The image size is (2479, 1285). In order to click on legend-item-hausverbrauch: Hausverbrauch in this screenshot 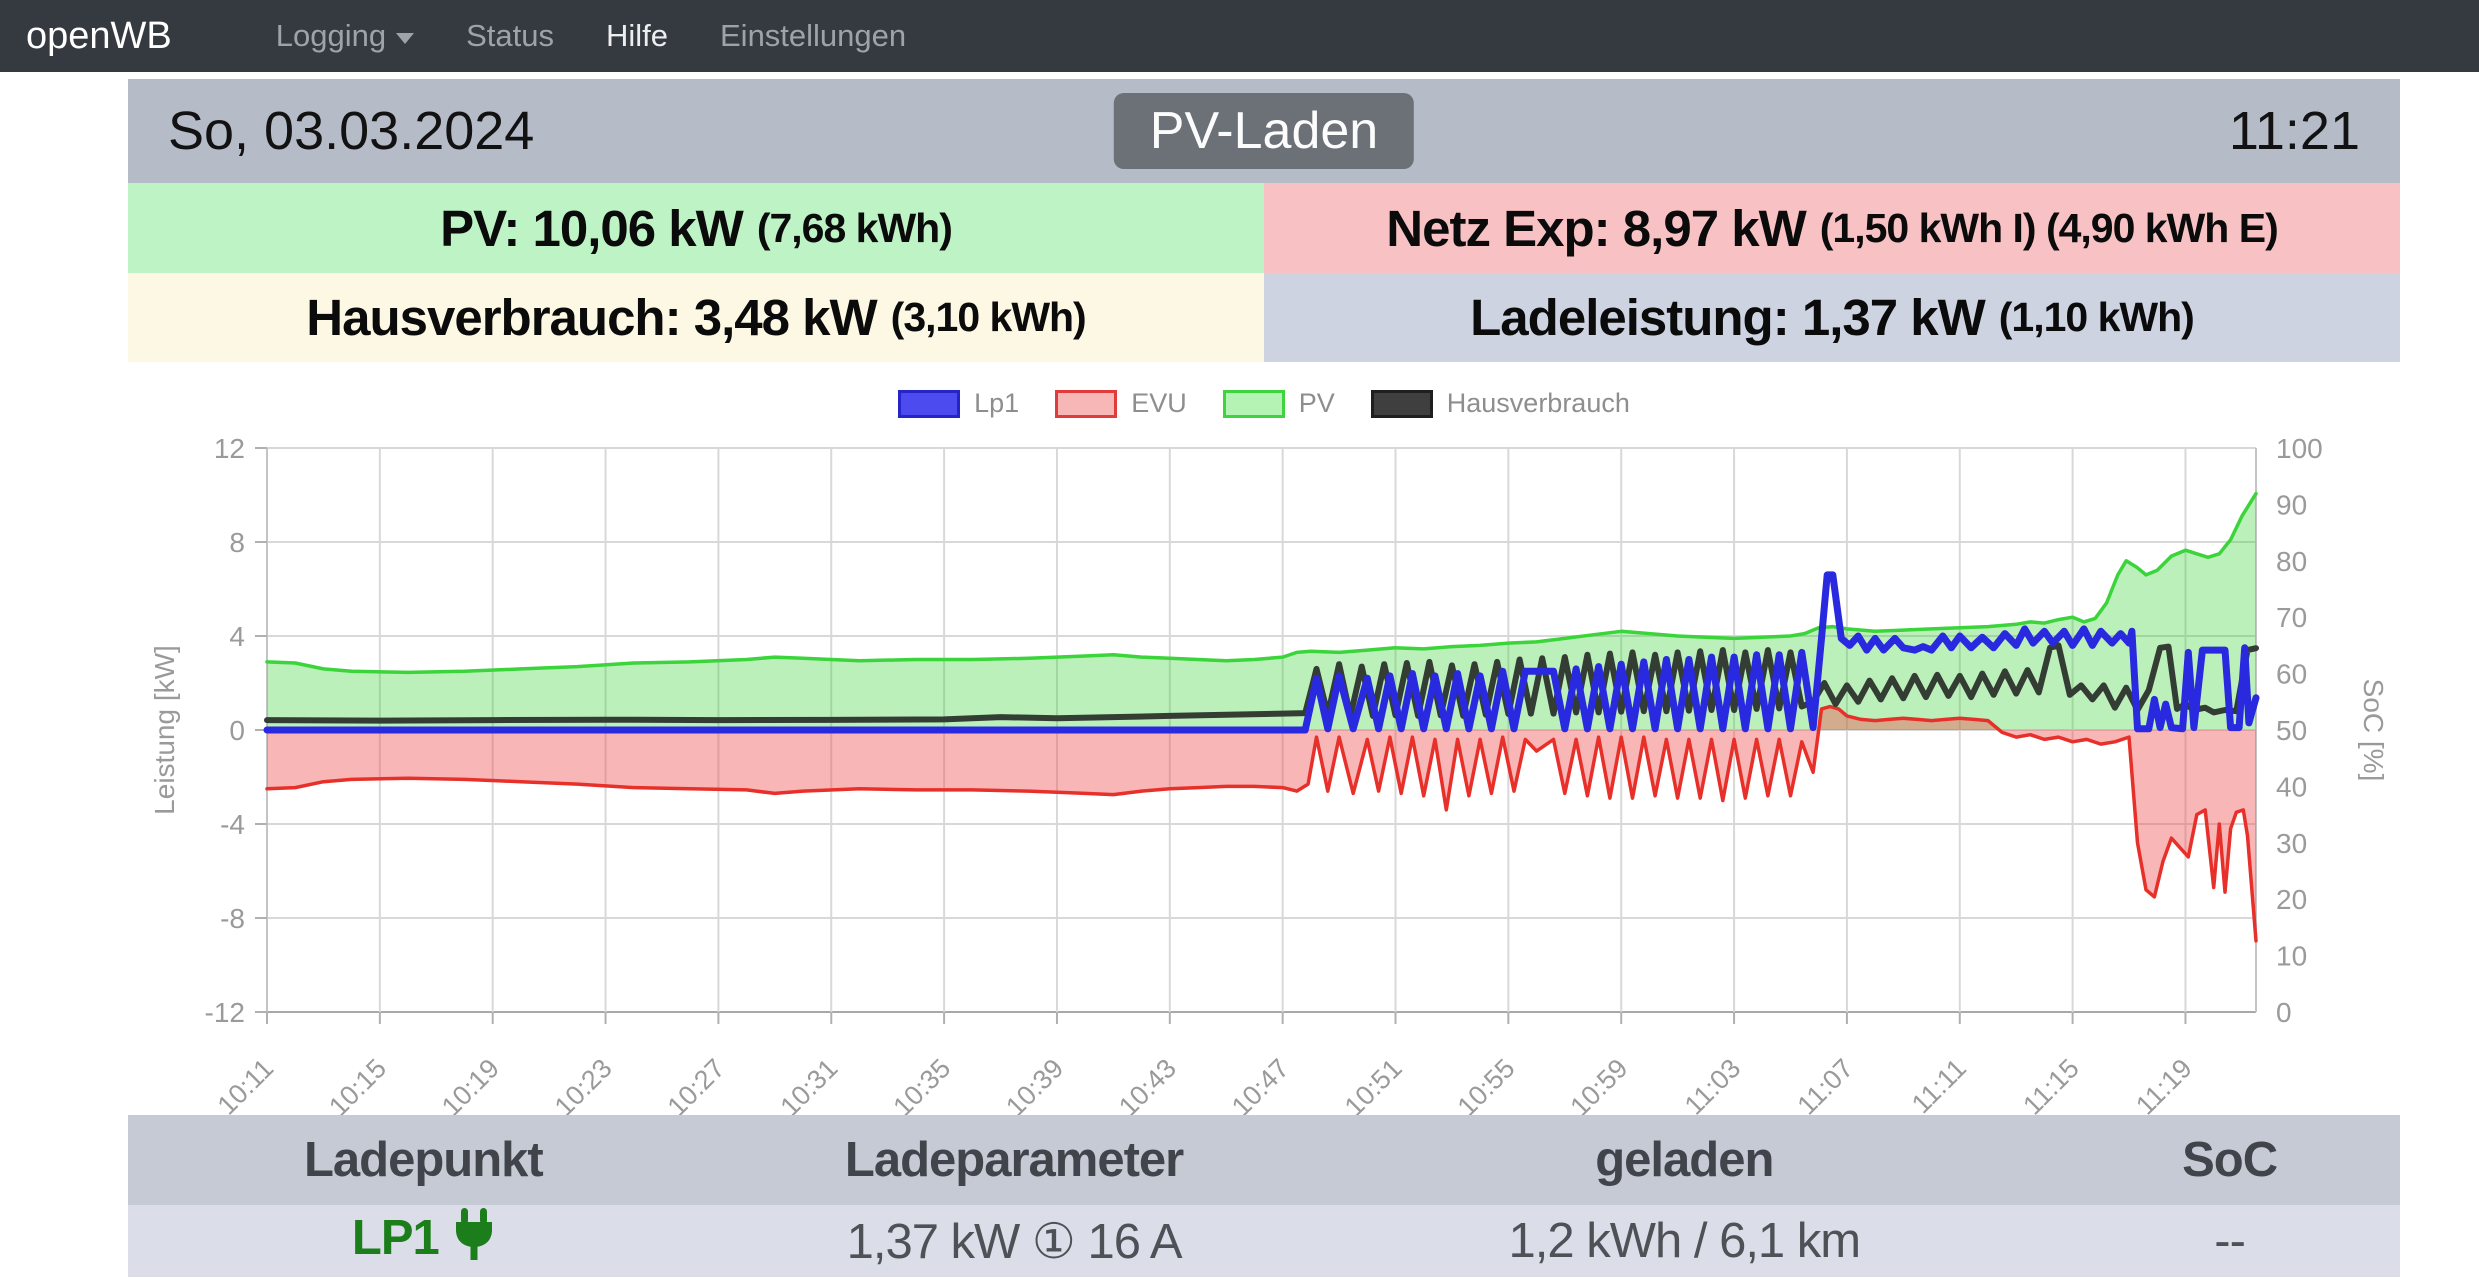, I will do `click(1500, 403)`.